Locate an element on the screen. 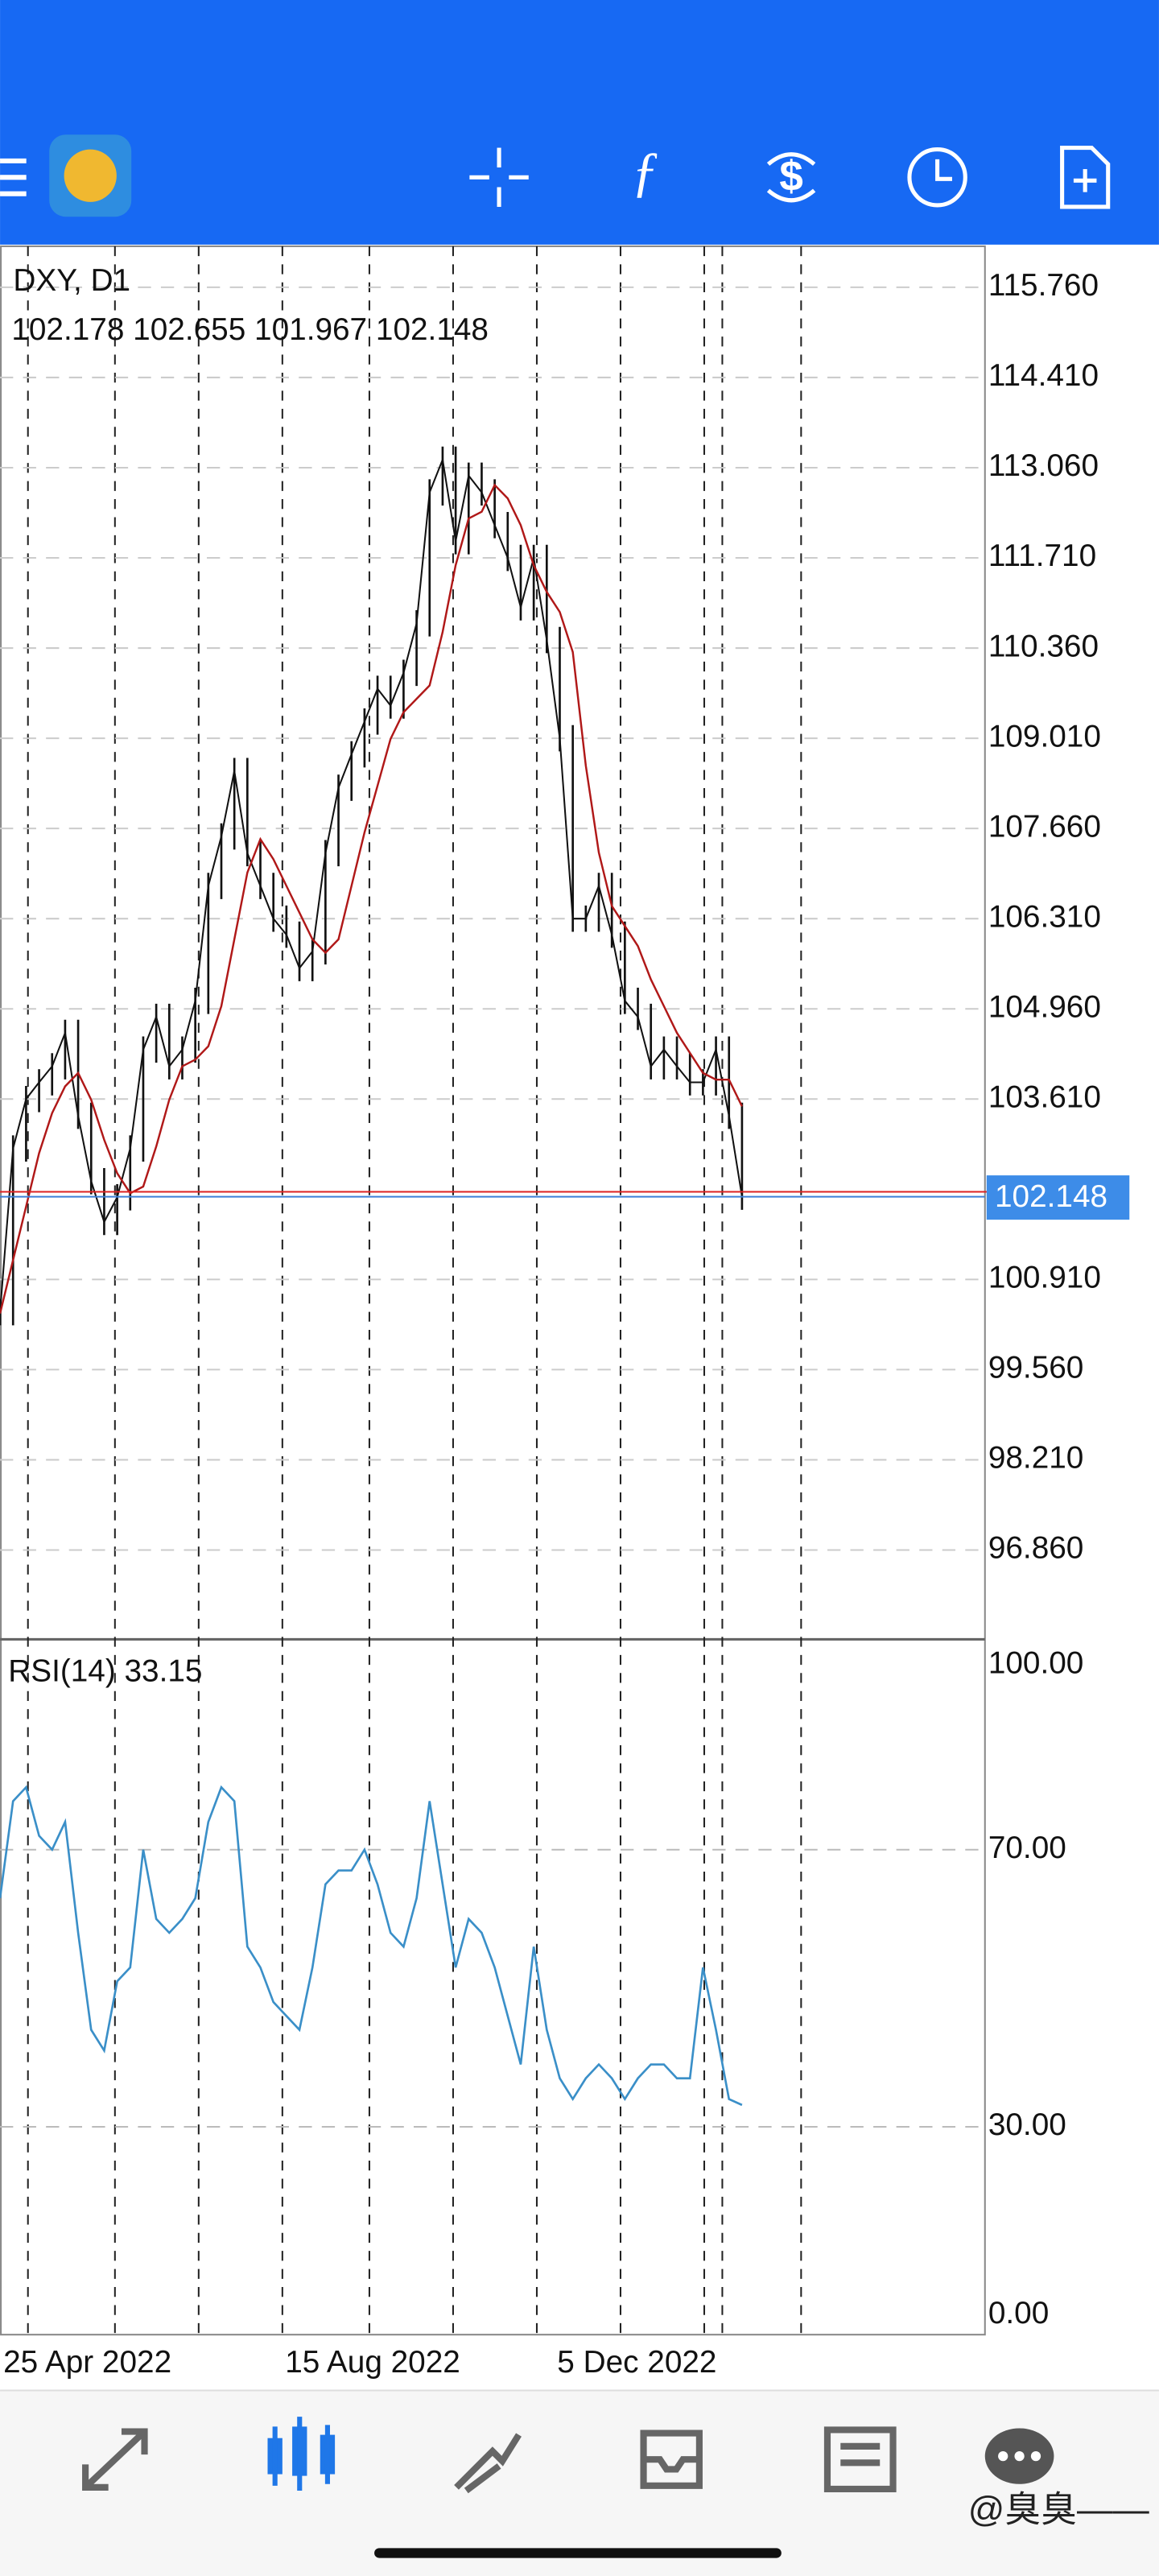 This screenshot has height=2576, width=1159. price-tick-label: 110.360 is located at coordinates (1043, 646).